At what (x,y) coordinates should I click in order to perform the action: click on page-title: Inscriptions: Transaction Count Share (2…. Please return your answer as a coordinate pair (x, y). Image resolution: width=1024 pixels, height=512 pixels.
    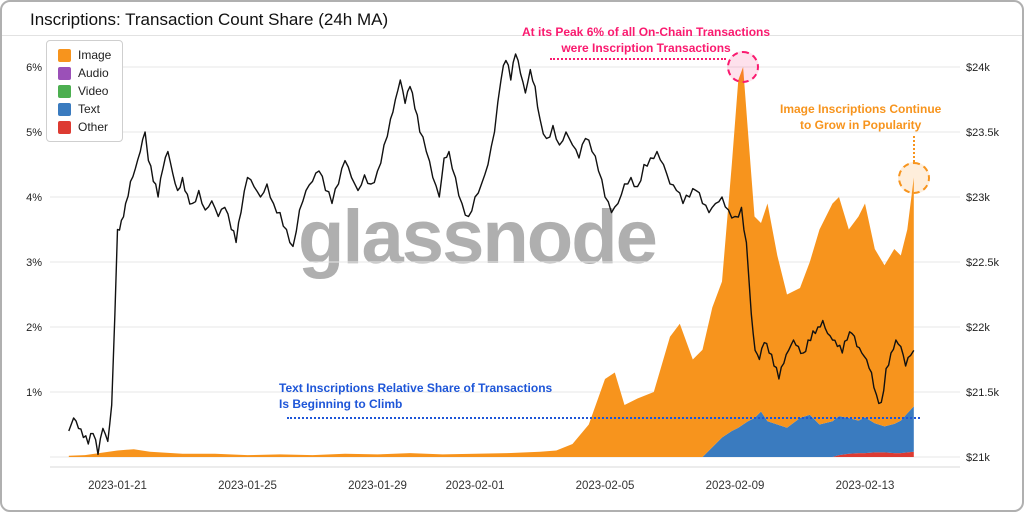
    Looking at the image, I should click on (209, 19).